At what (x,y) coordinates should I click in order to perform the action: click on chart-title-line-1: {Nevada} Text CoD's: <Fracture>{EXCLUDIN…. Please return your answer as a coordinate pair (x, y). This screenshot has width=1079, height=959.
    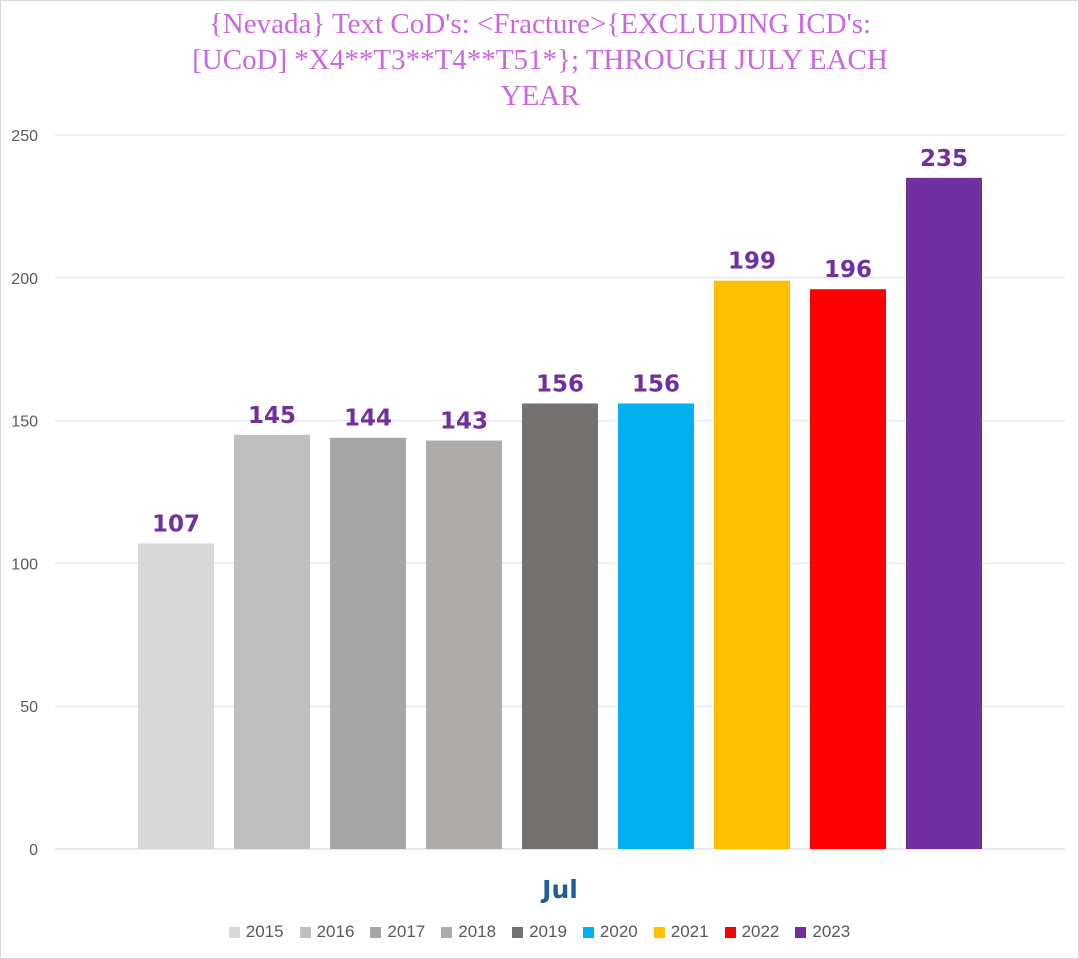
    Looking at the image, I should click on (540, 24).